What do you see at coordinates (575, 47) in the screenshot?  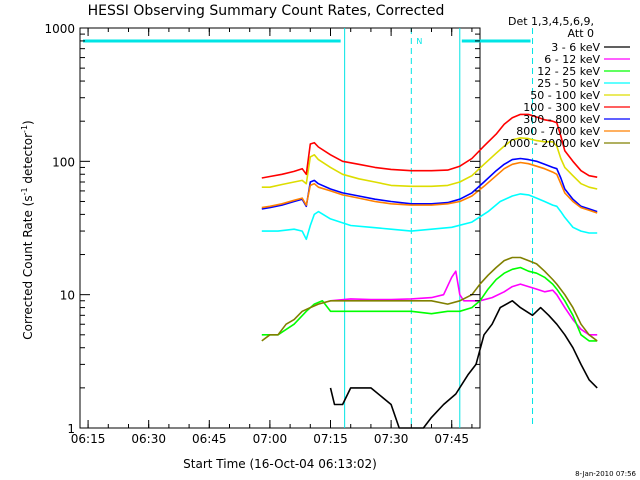 I see `legend-label-0: 3 - 6 keV` at bounding box center [575, 47].